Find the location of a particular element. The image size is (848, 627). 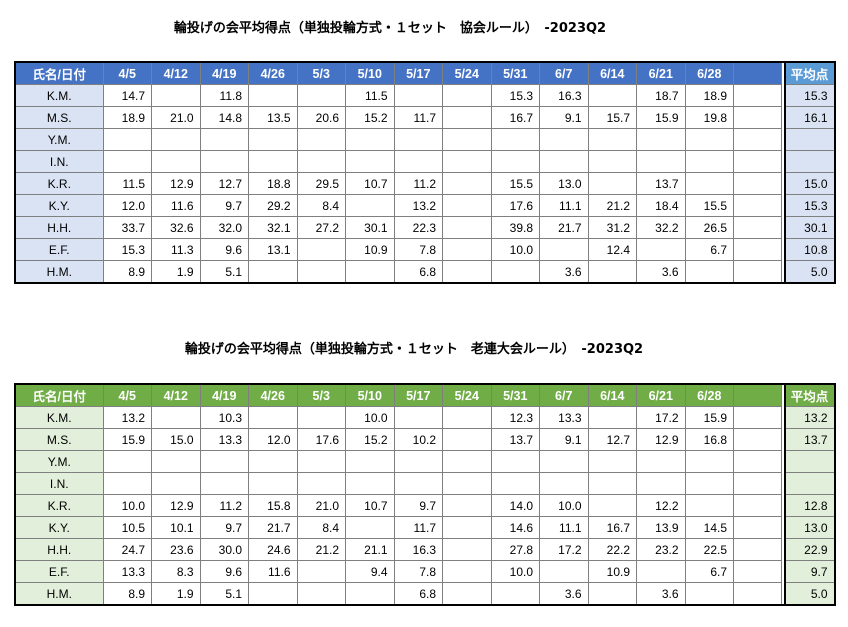

table-row: Y.M. is located at coordinates (424, 139).